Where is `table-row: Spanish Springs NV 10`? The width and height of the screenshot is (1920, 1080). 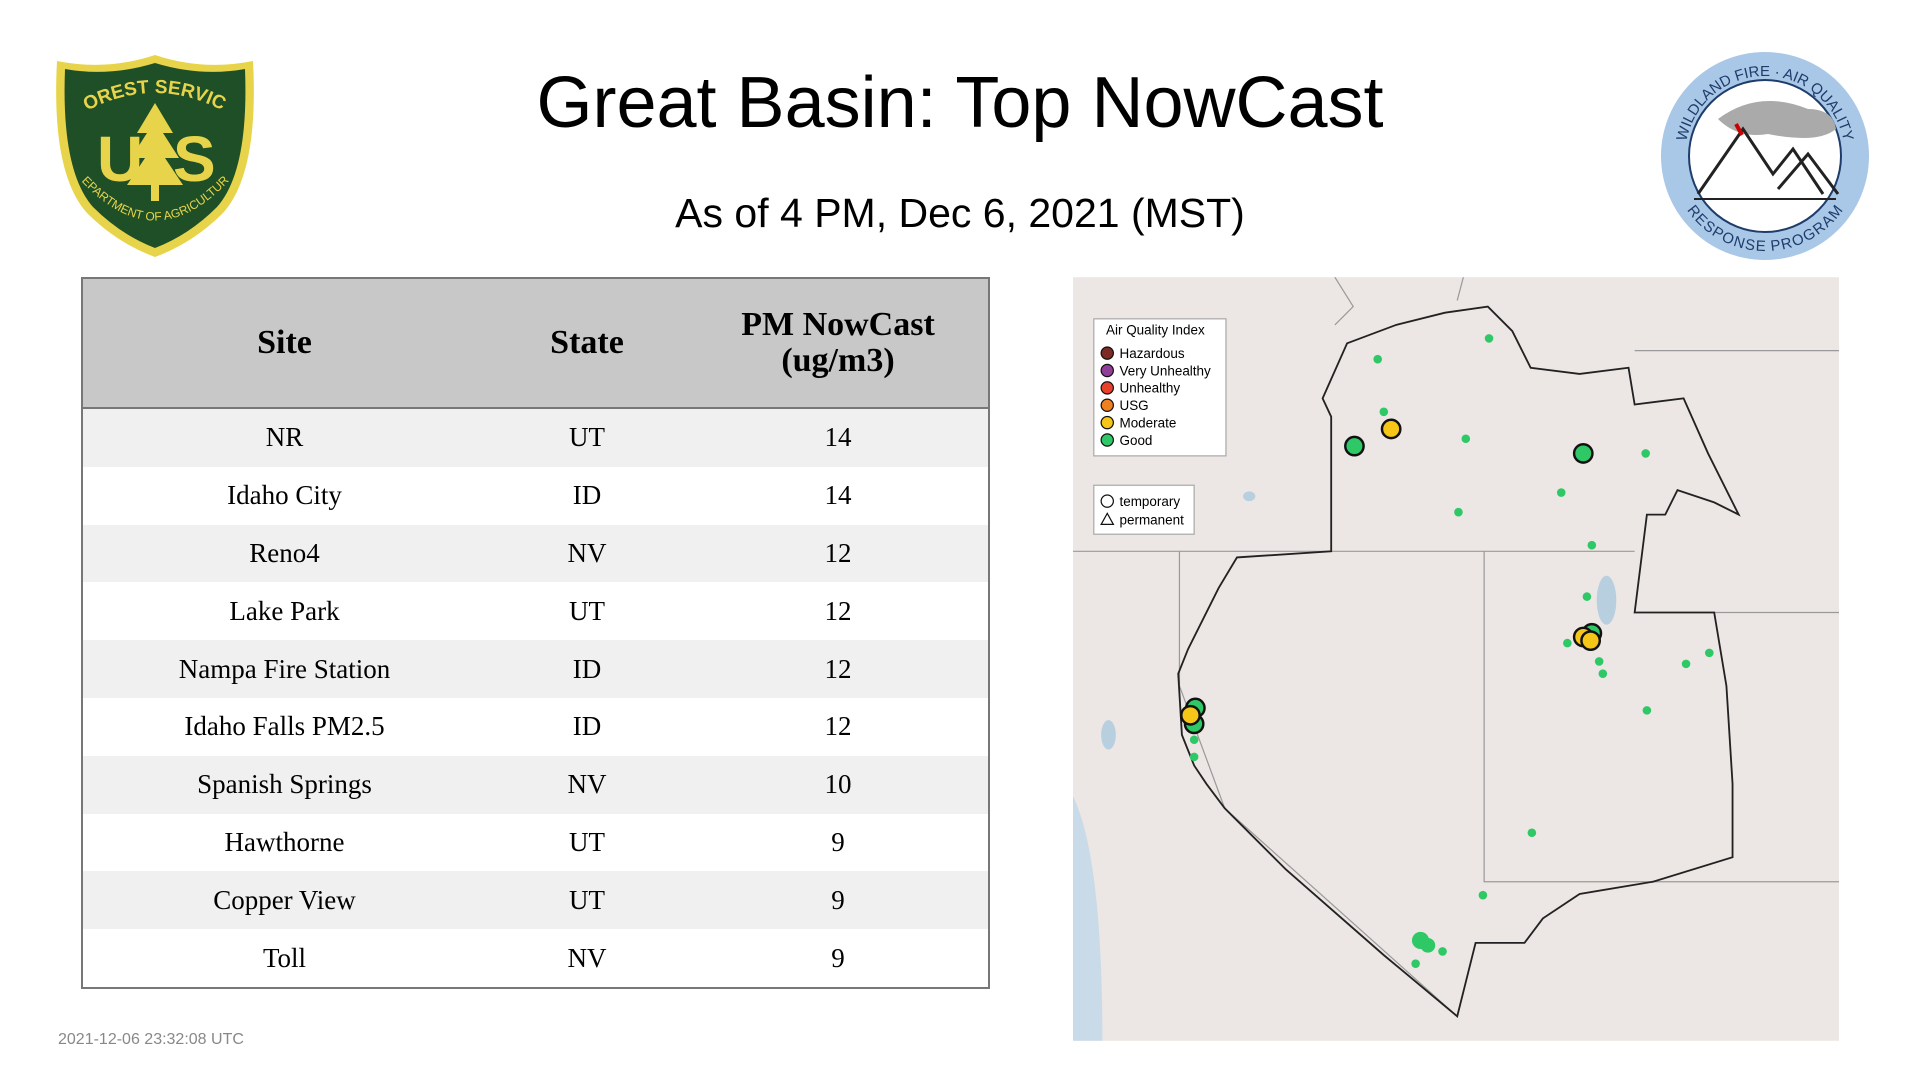
table-row: Spanish Springs NV 10 is located at coordinates (535, 784).